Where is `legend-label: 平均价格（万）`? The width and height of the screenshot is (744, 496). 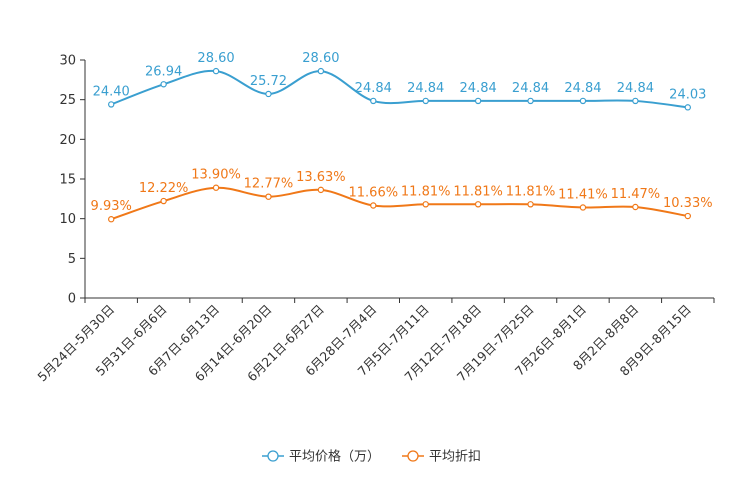
legend-label: 平均价格（万） is located at coordinates (334, 457).